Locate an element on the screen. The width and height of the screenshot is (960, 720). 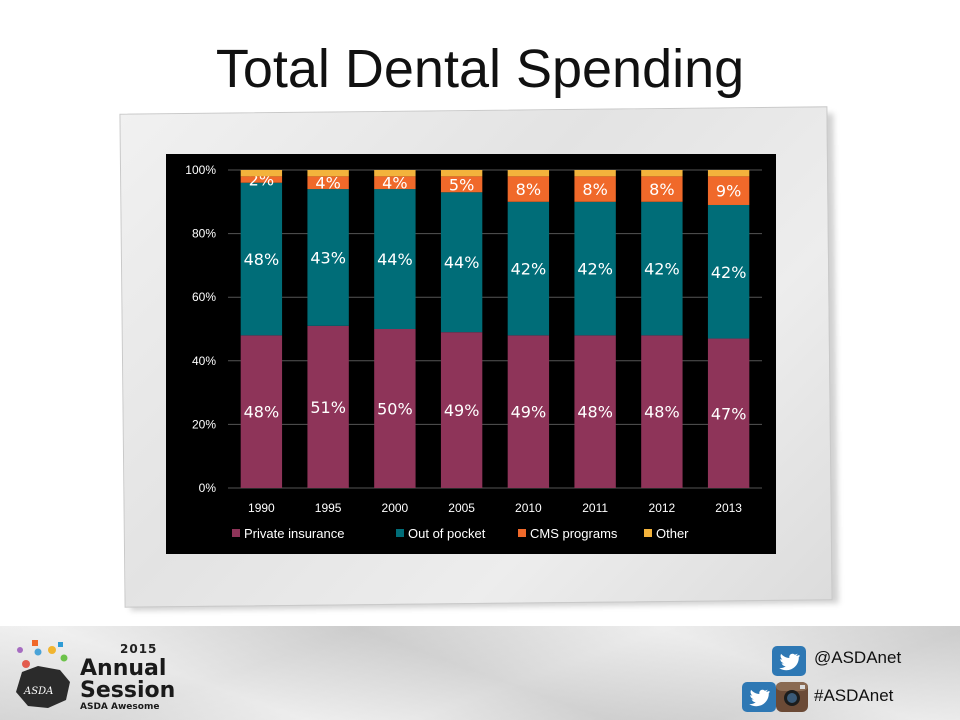
data-label: 43% is located at coordinates (328, 257).